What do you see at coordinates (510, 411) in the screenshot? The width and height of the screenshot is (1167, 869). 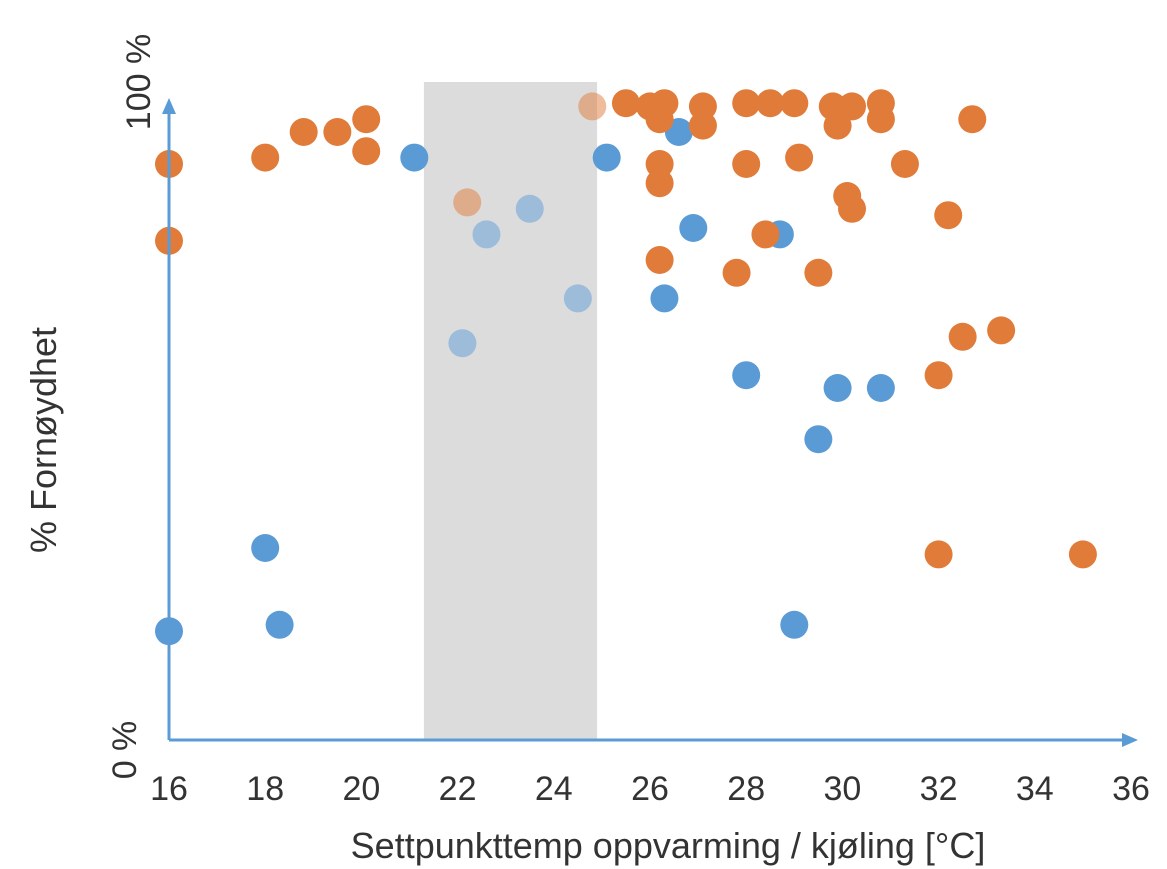 I see `shaded-band` at bounding box center [510, 411].